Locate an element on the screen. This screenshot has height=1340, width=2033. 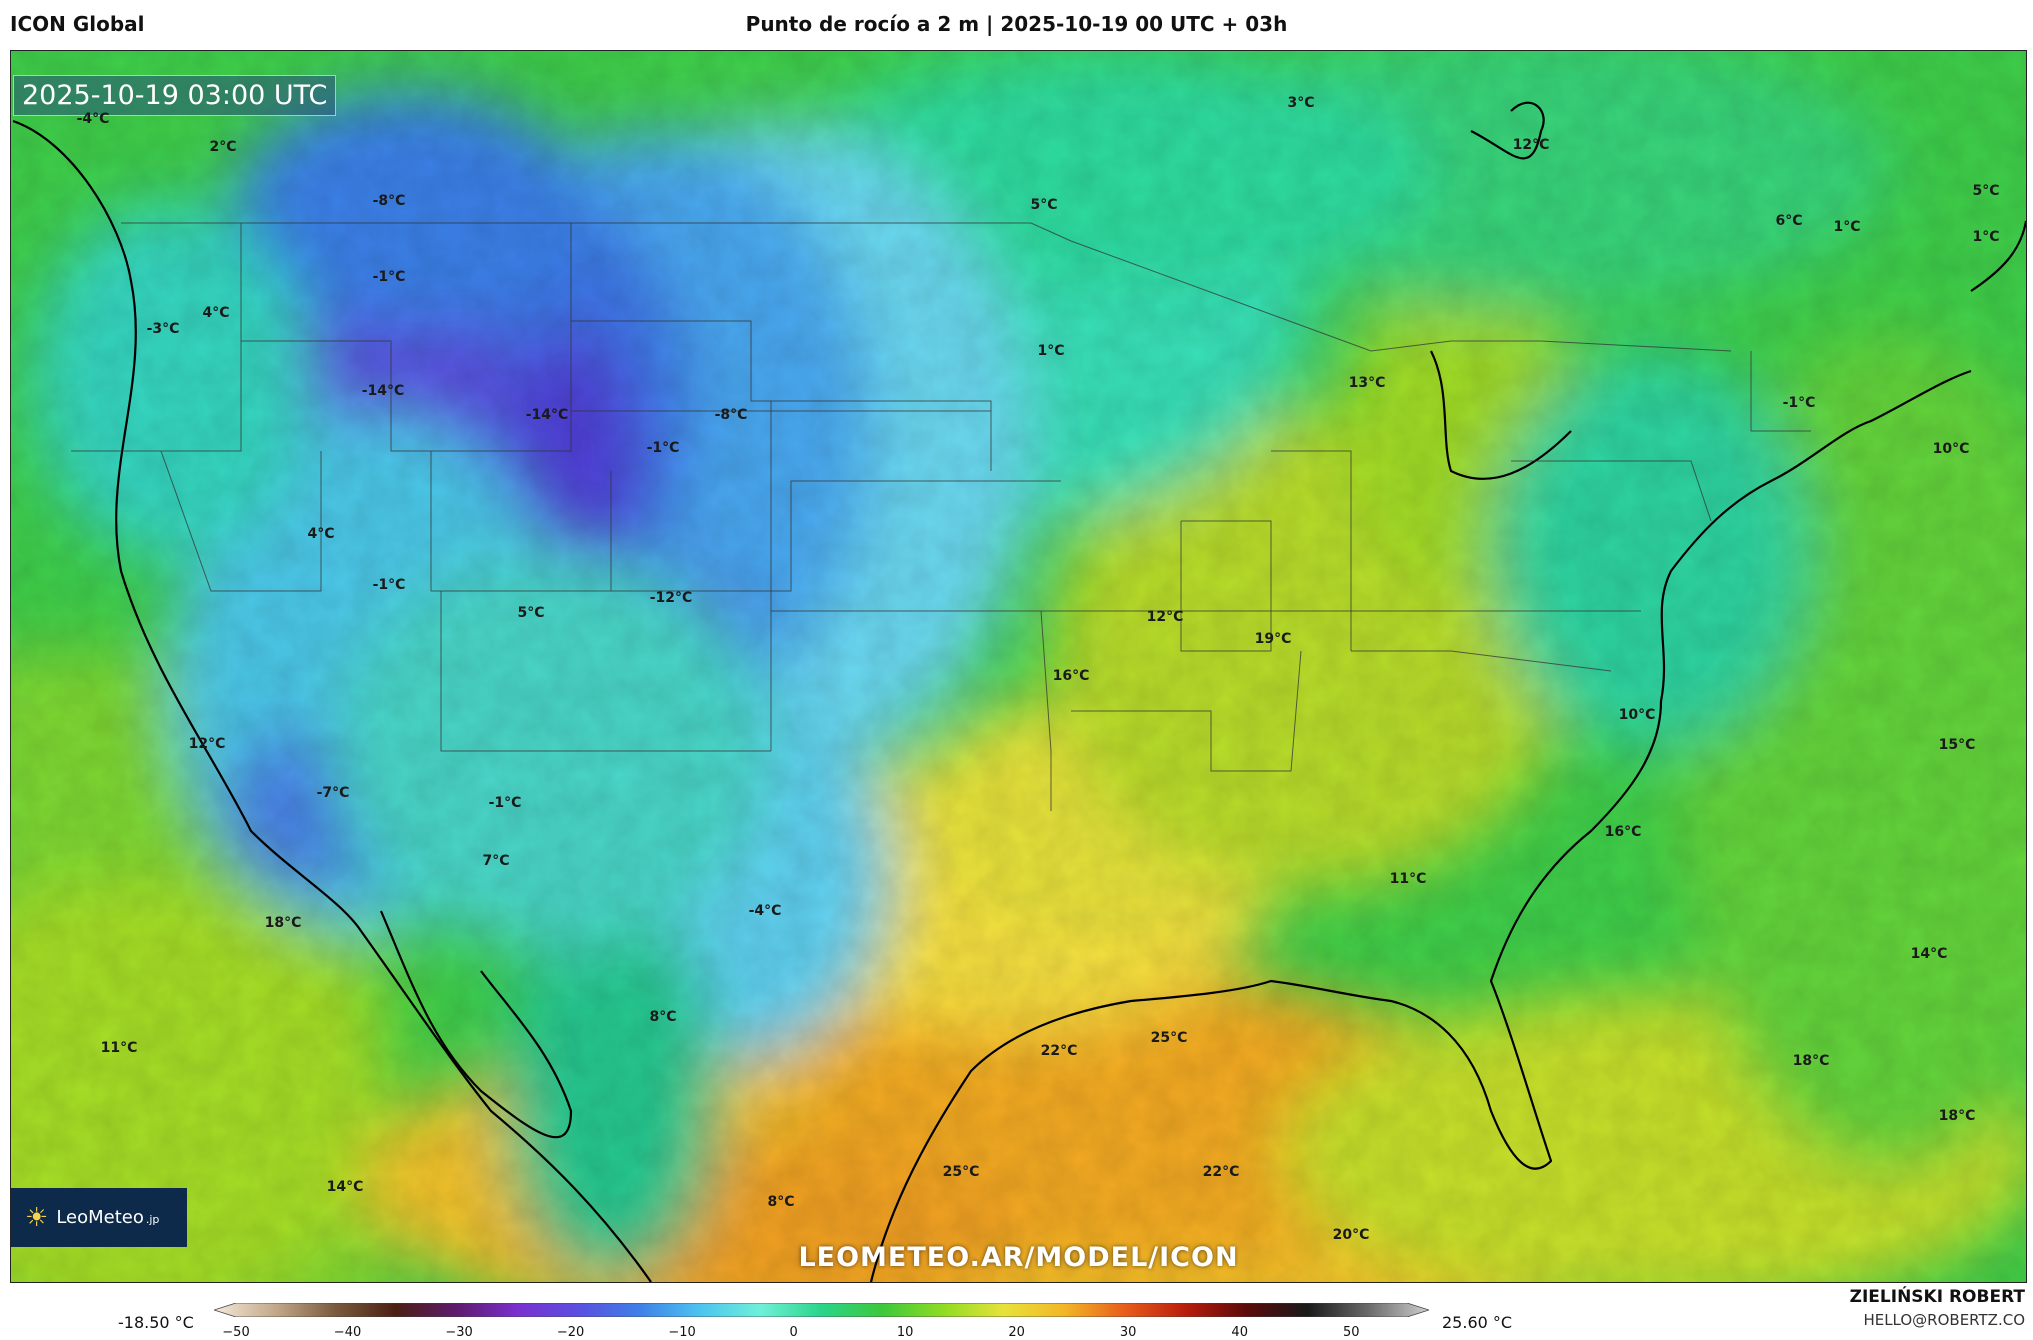
colorbar-gradient is located at coordinates (821, 1310).